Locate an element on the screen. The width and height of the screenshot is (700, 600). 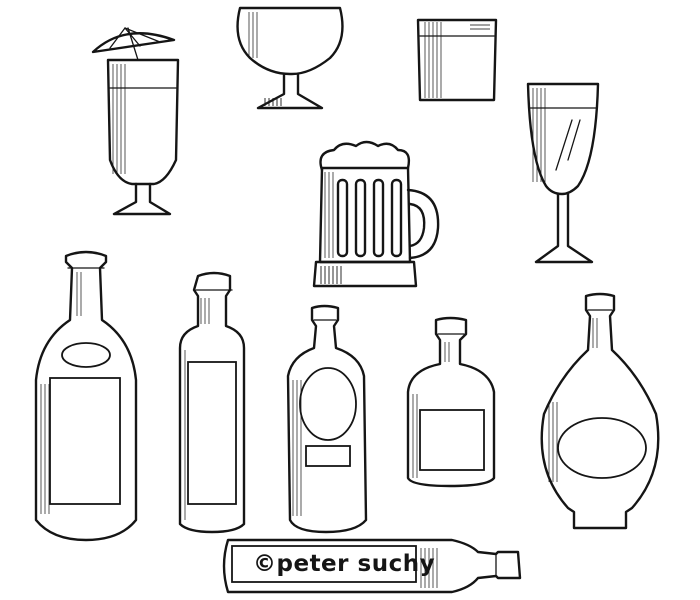
lying-bottle is located at coordinates (372, 566).